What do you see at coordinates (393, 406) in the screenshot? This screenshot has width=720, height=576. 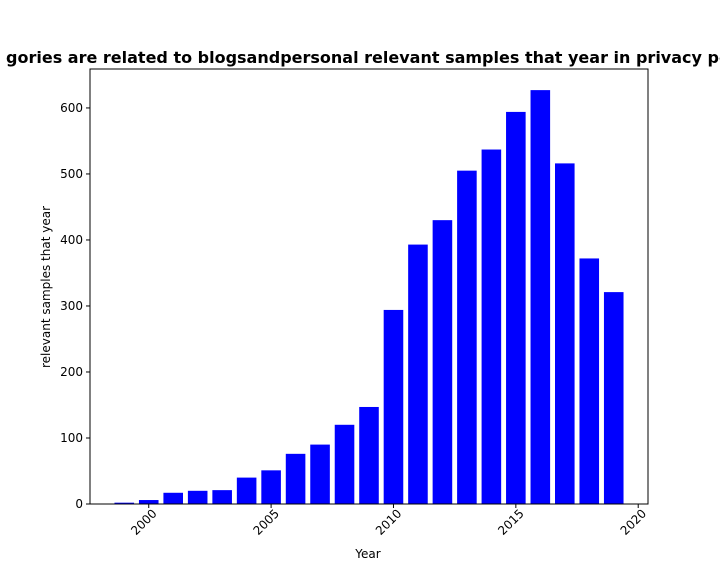 I see `bar-2010` at bounding box center [393, 406].